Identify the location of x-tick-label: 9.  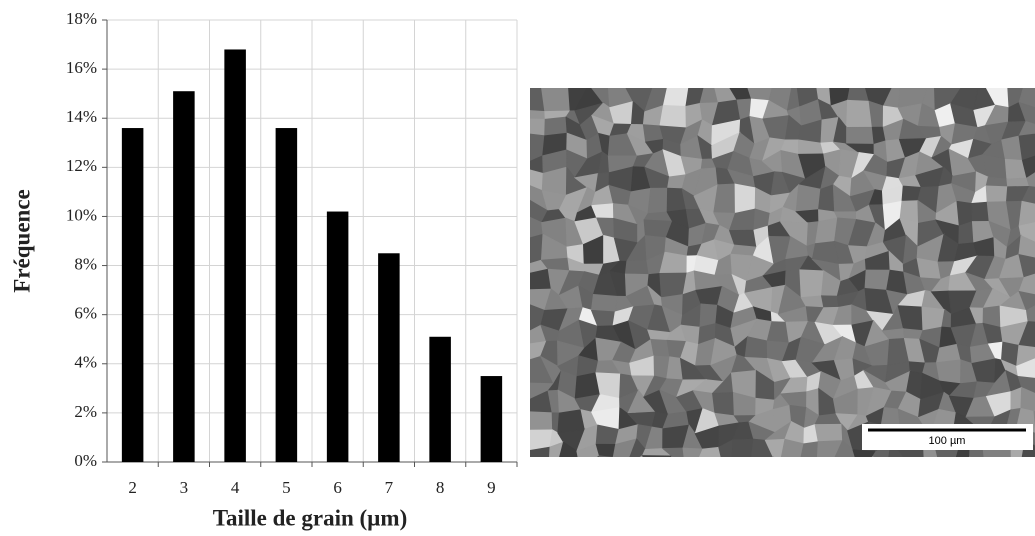
(491, 487).